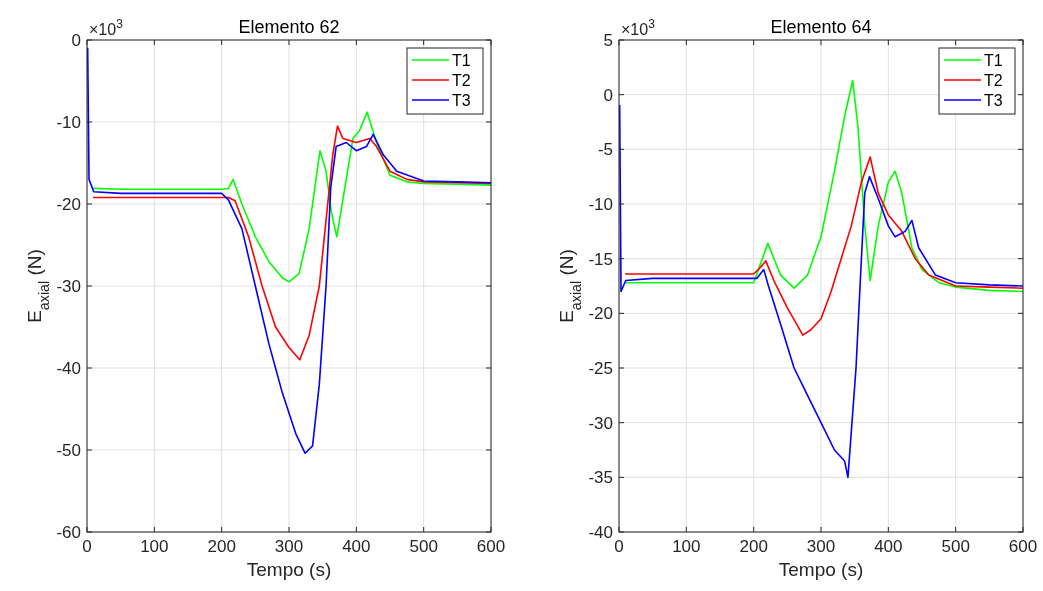  Describe the element at coordinates (600, 259) in the screenshot. I see `y-tick-label: -15` at that location.